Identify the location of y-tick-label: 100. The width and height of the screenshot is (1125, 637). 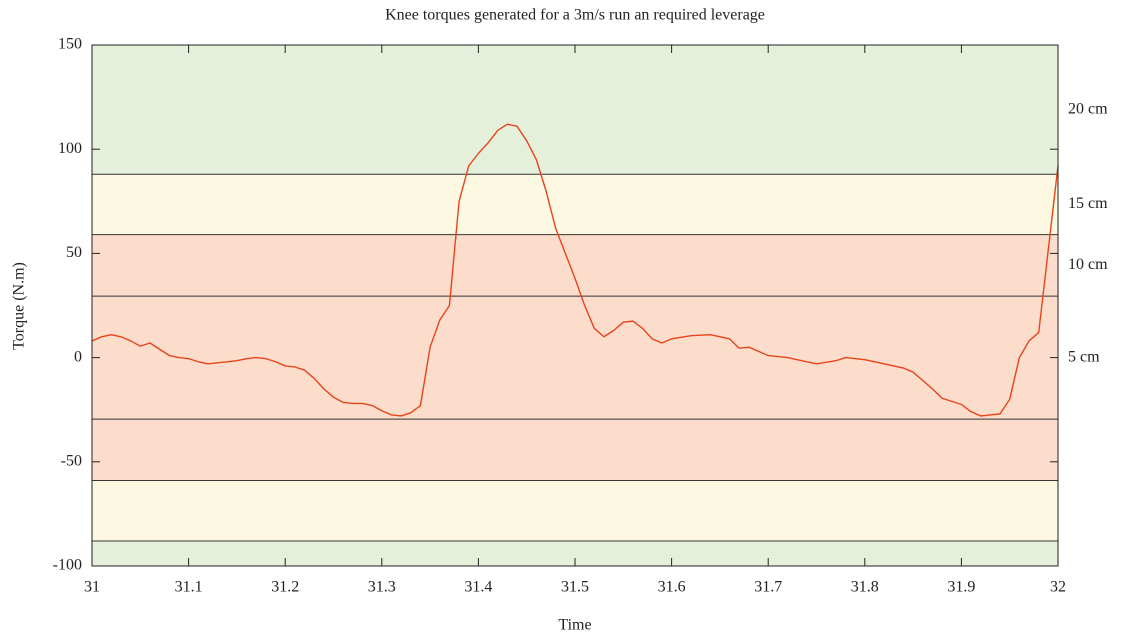
(70, 148).